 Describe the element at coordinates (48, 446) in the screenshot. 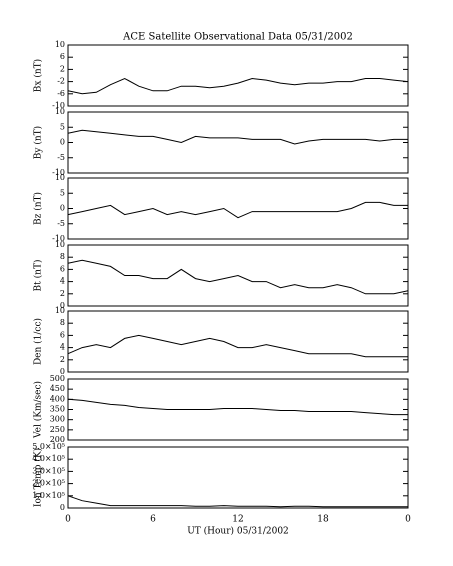

I see `y-tick-label: 5.0×10⁵` at that location.